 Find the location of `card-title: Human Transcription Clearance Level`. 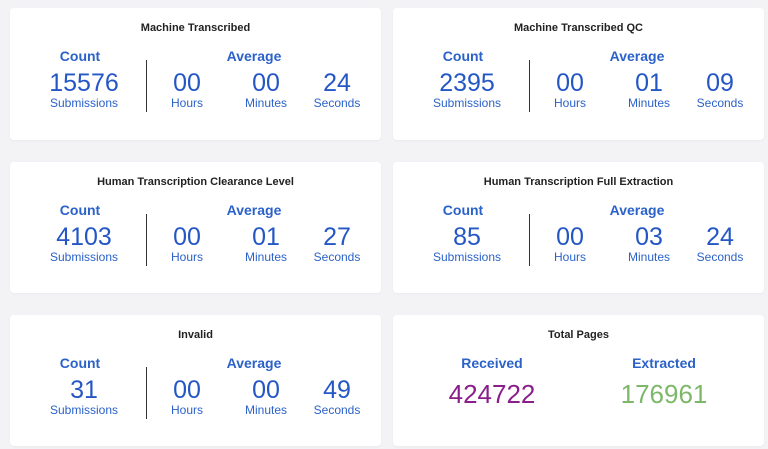

card-title: Human Transcription Clearance Level is located at coordinates (195, 182).